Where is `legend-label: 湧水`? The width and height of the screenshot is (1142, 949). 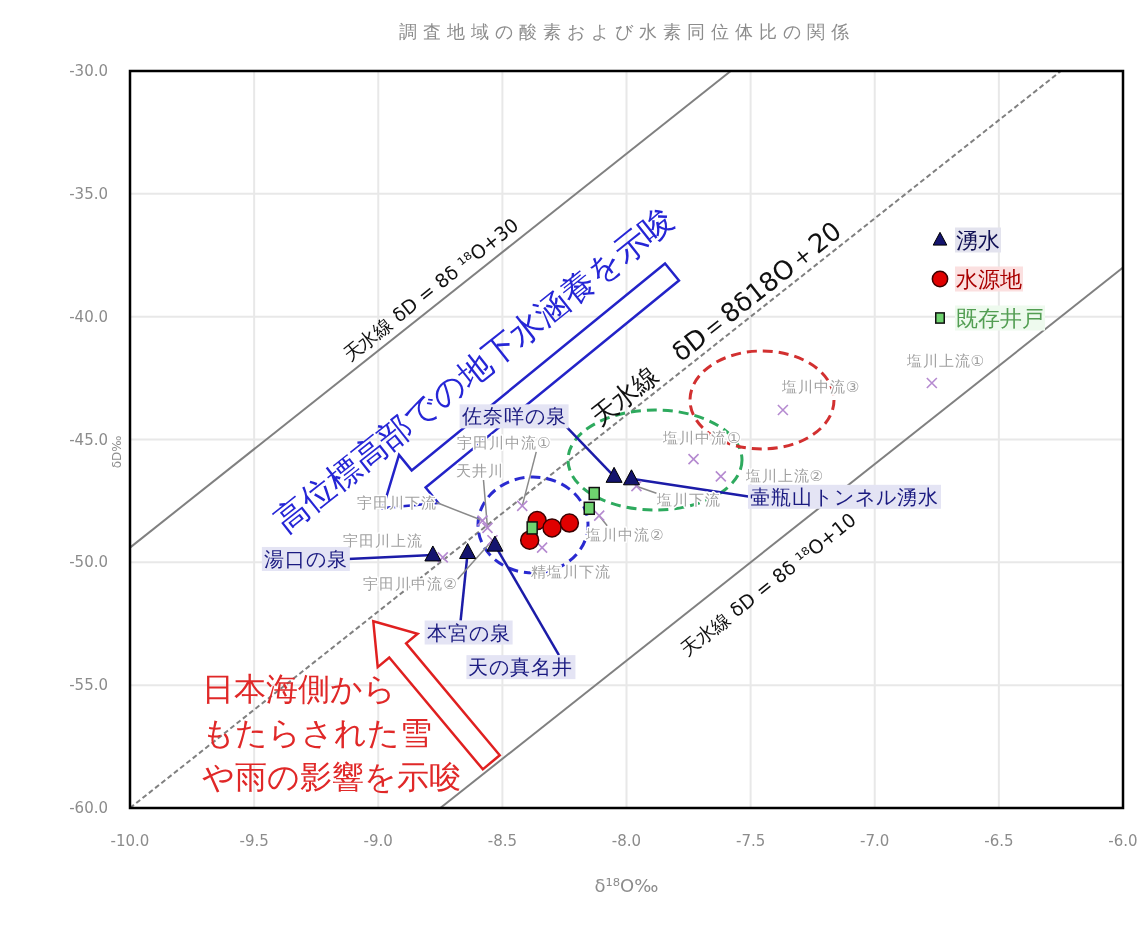
legend-label: 湧水 is located at coordinates (978, 240).